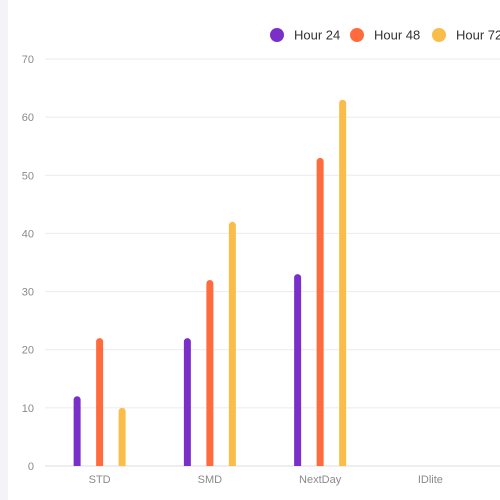 This screenshot has height=500, width=500. I want to click on y-tick-label: 50, so click(28, 176).